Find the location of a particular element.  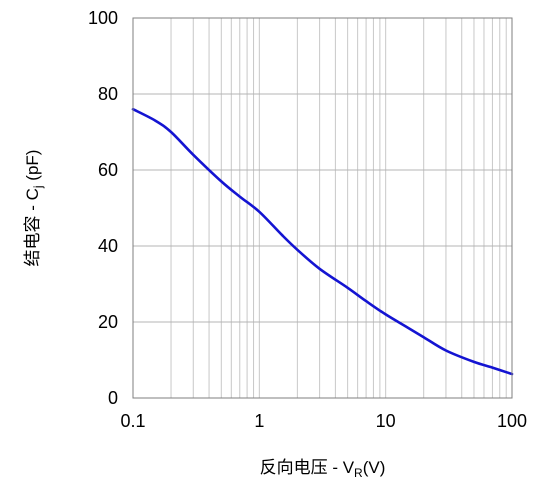

x-axis-title: 反向电压 - VR(V) is located at coordinates (323, 469).